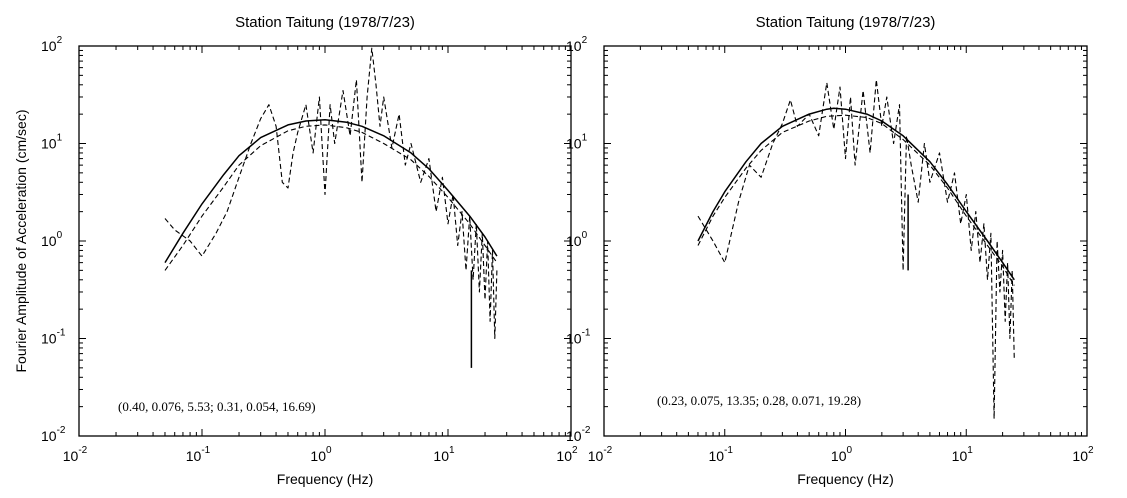 This screenshot has height=498, width=1127. What do you see at coordinates (217, 406) in the screenshot?
I see `parameter-annotation: (0.40, 0.076, 5.53; 0.31, 0.054, 16.69)` at bounding box center [217, 406].